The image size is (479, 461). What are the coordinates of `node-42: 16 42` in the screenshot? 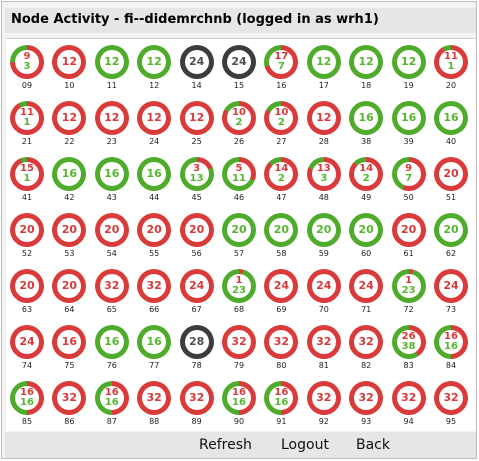 It's located at (70, 181).